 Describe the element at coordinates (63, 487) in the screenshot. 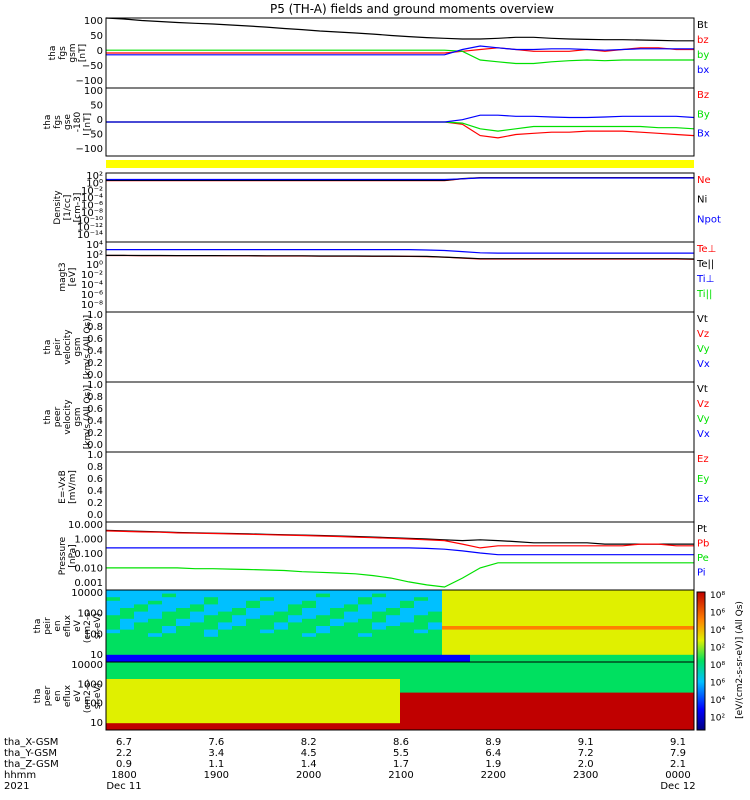

I see `y-axis-label: E=-VxB` at that location.